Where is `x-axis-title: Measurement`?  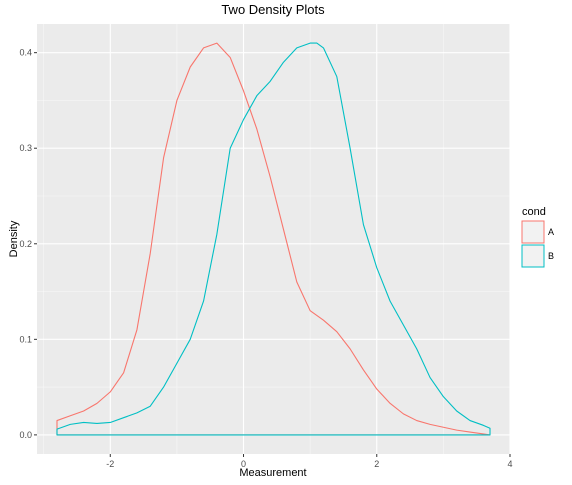 x-axis-title: Measurement is located at coordinates (272, 473).